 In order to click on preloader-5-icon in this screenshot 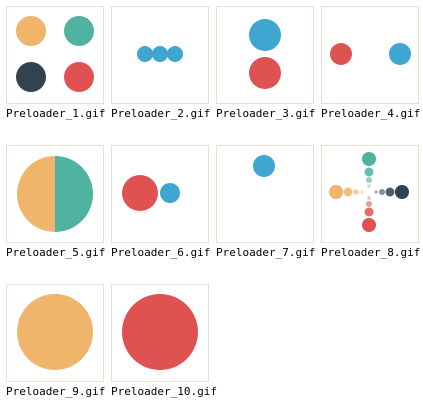, I will do `click(55, 194)`.